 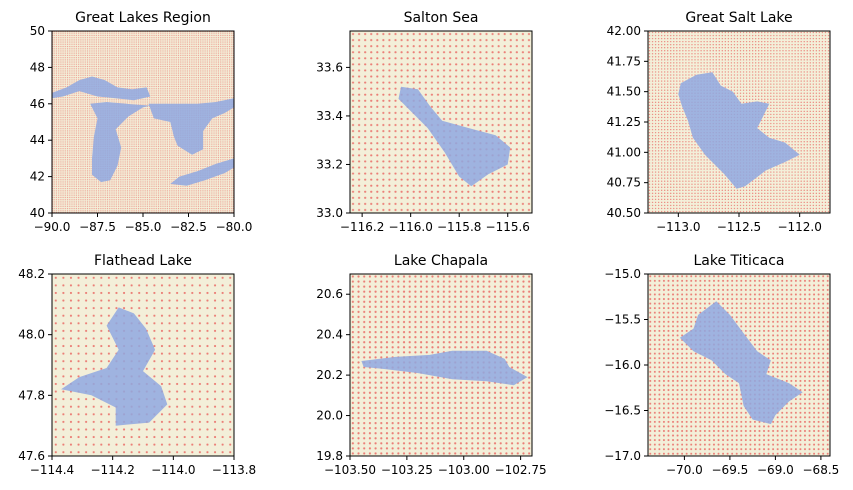 I want to click on panel-title: Great Salt Lake, so click(x=738, y=18).